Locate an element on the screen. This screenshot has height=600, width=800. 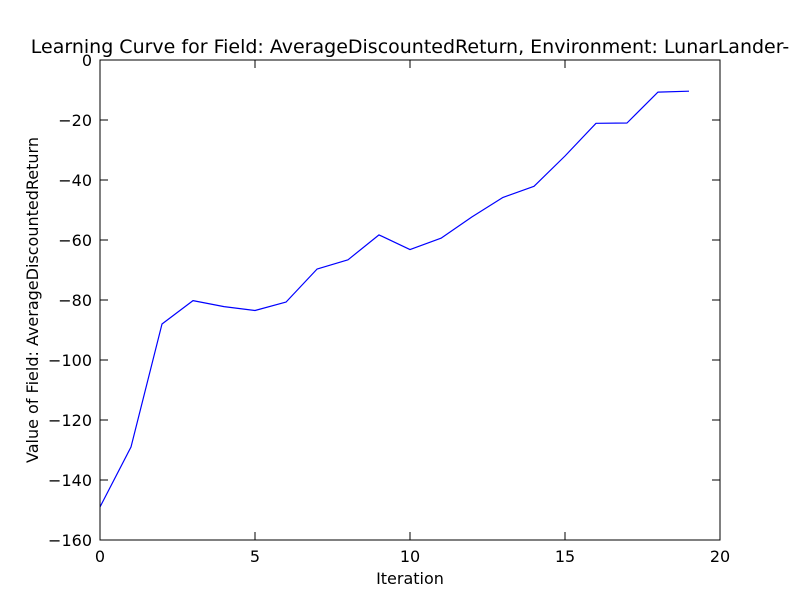
y-axis-label: Value of Field: AverageDiscountedReturn is located at coordinates (32, 300).